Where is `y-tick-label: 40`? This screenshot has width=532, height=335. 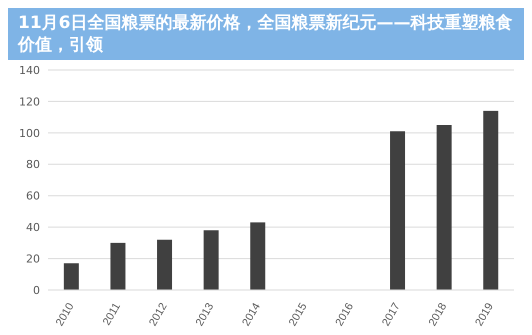
y-tick-label: 40 is located at coordinates (33, 227).